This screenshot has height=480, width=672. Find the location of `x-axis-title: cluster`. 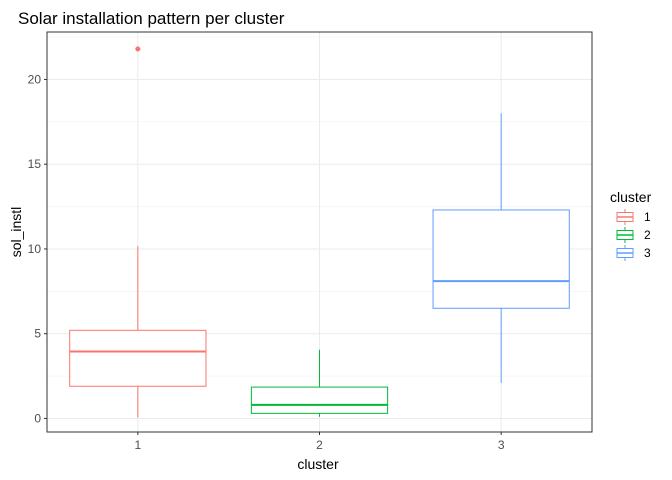

x-axis-title: cluster is located at coordinates (318, 464).